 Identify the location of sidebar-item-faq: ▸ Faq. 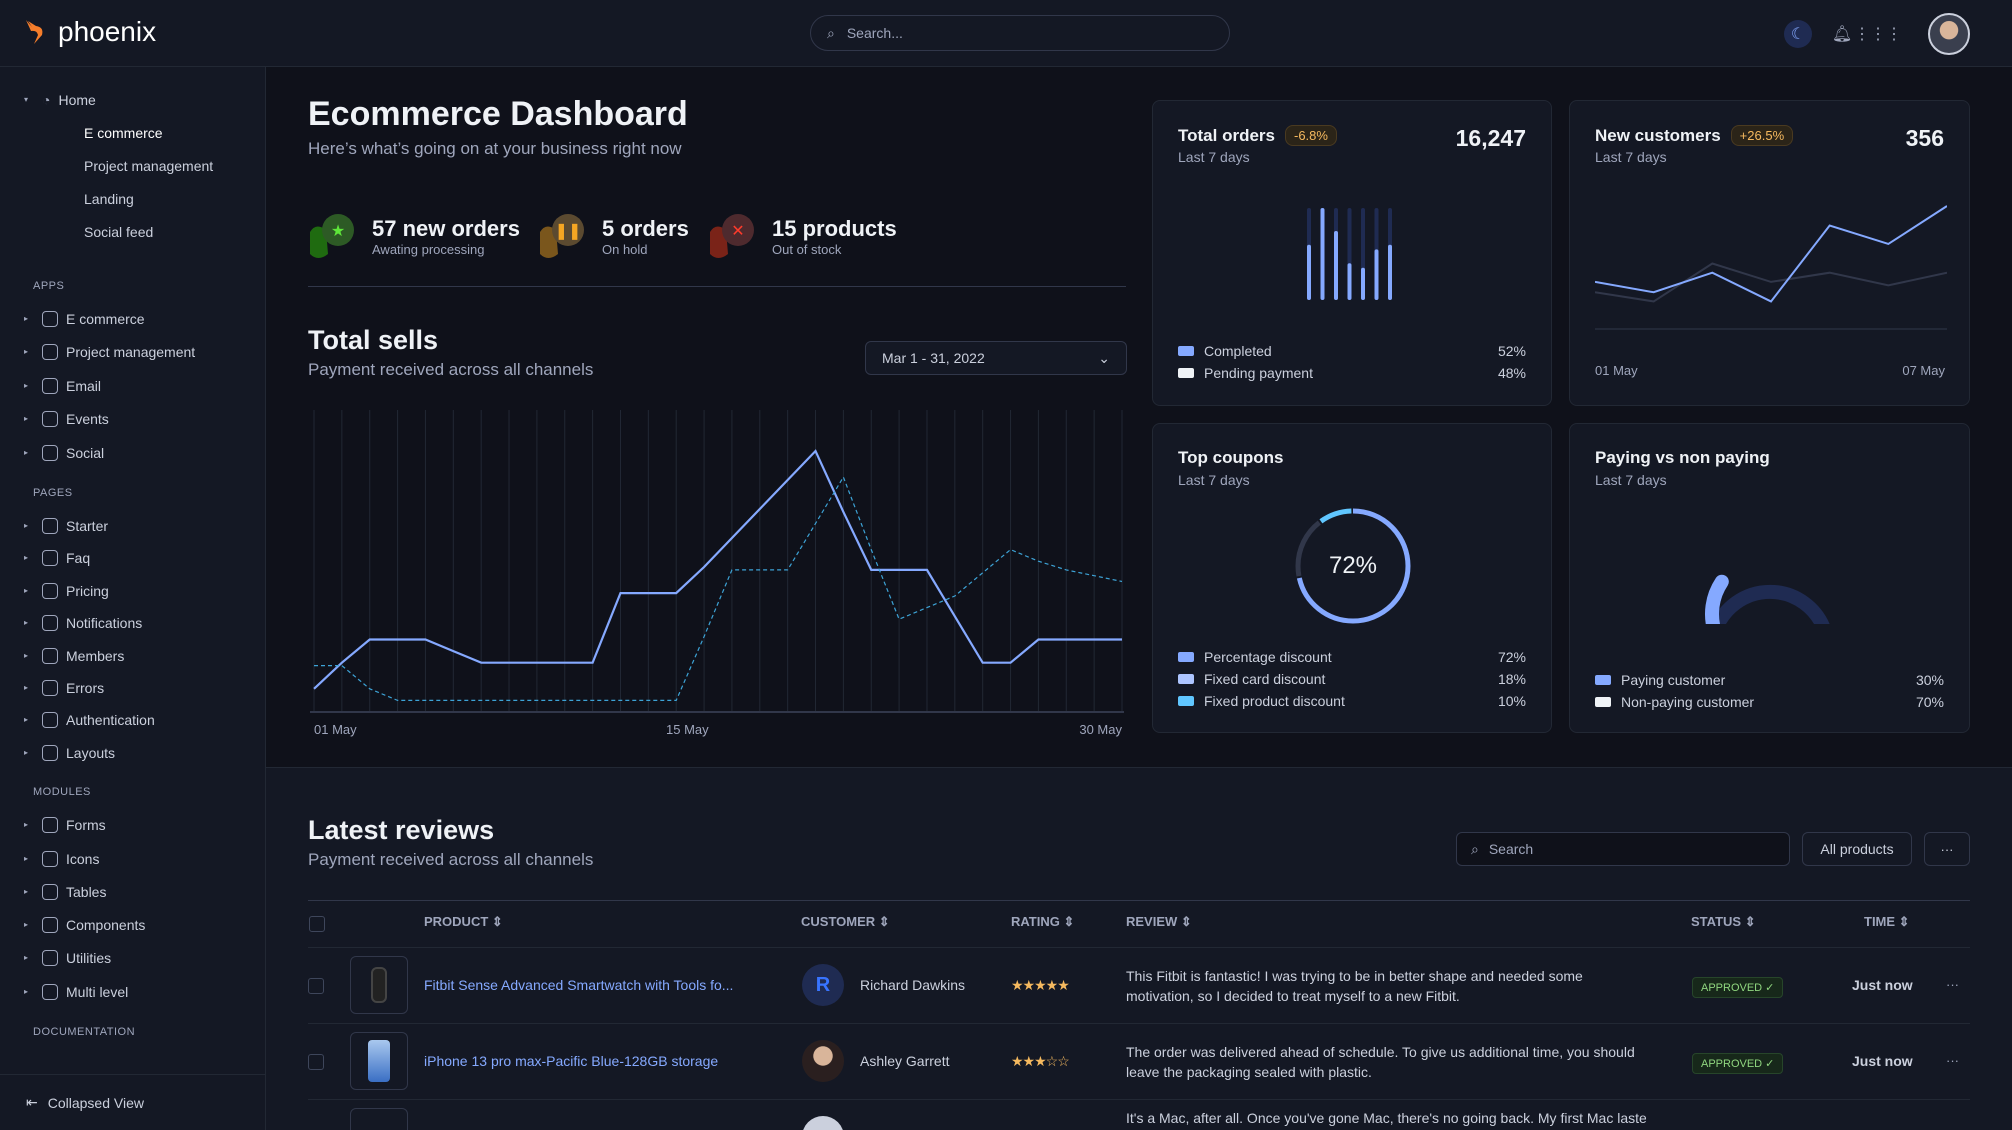
(57, 558).